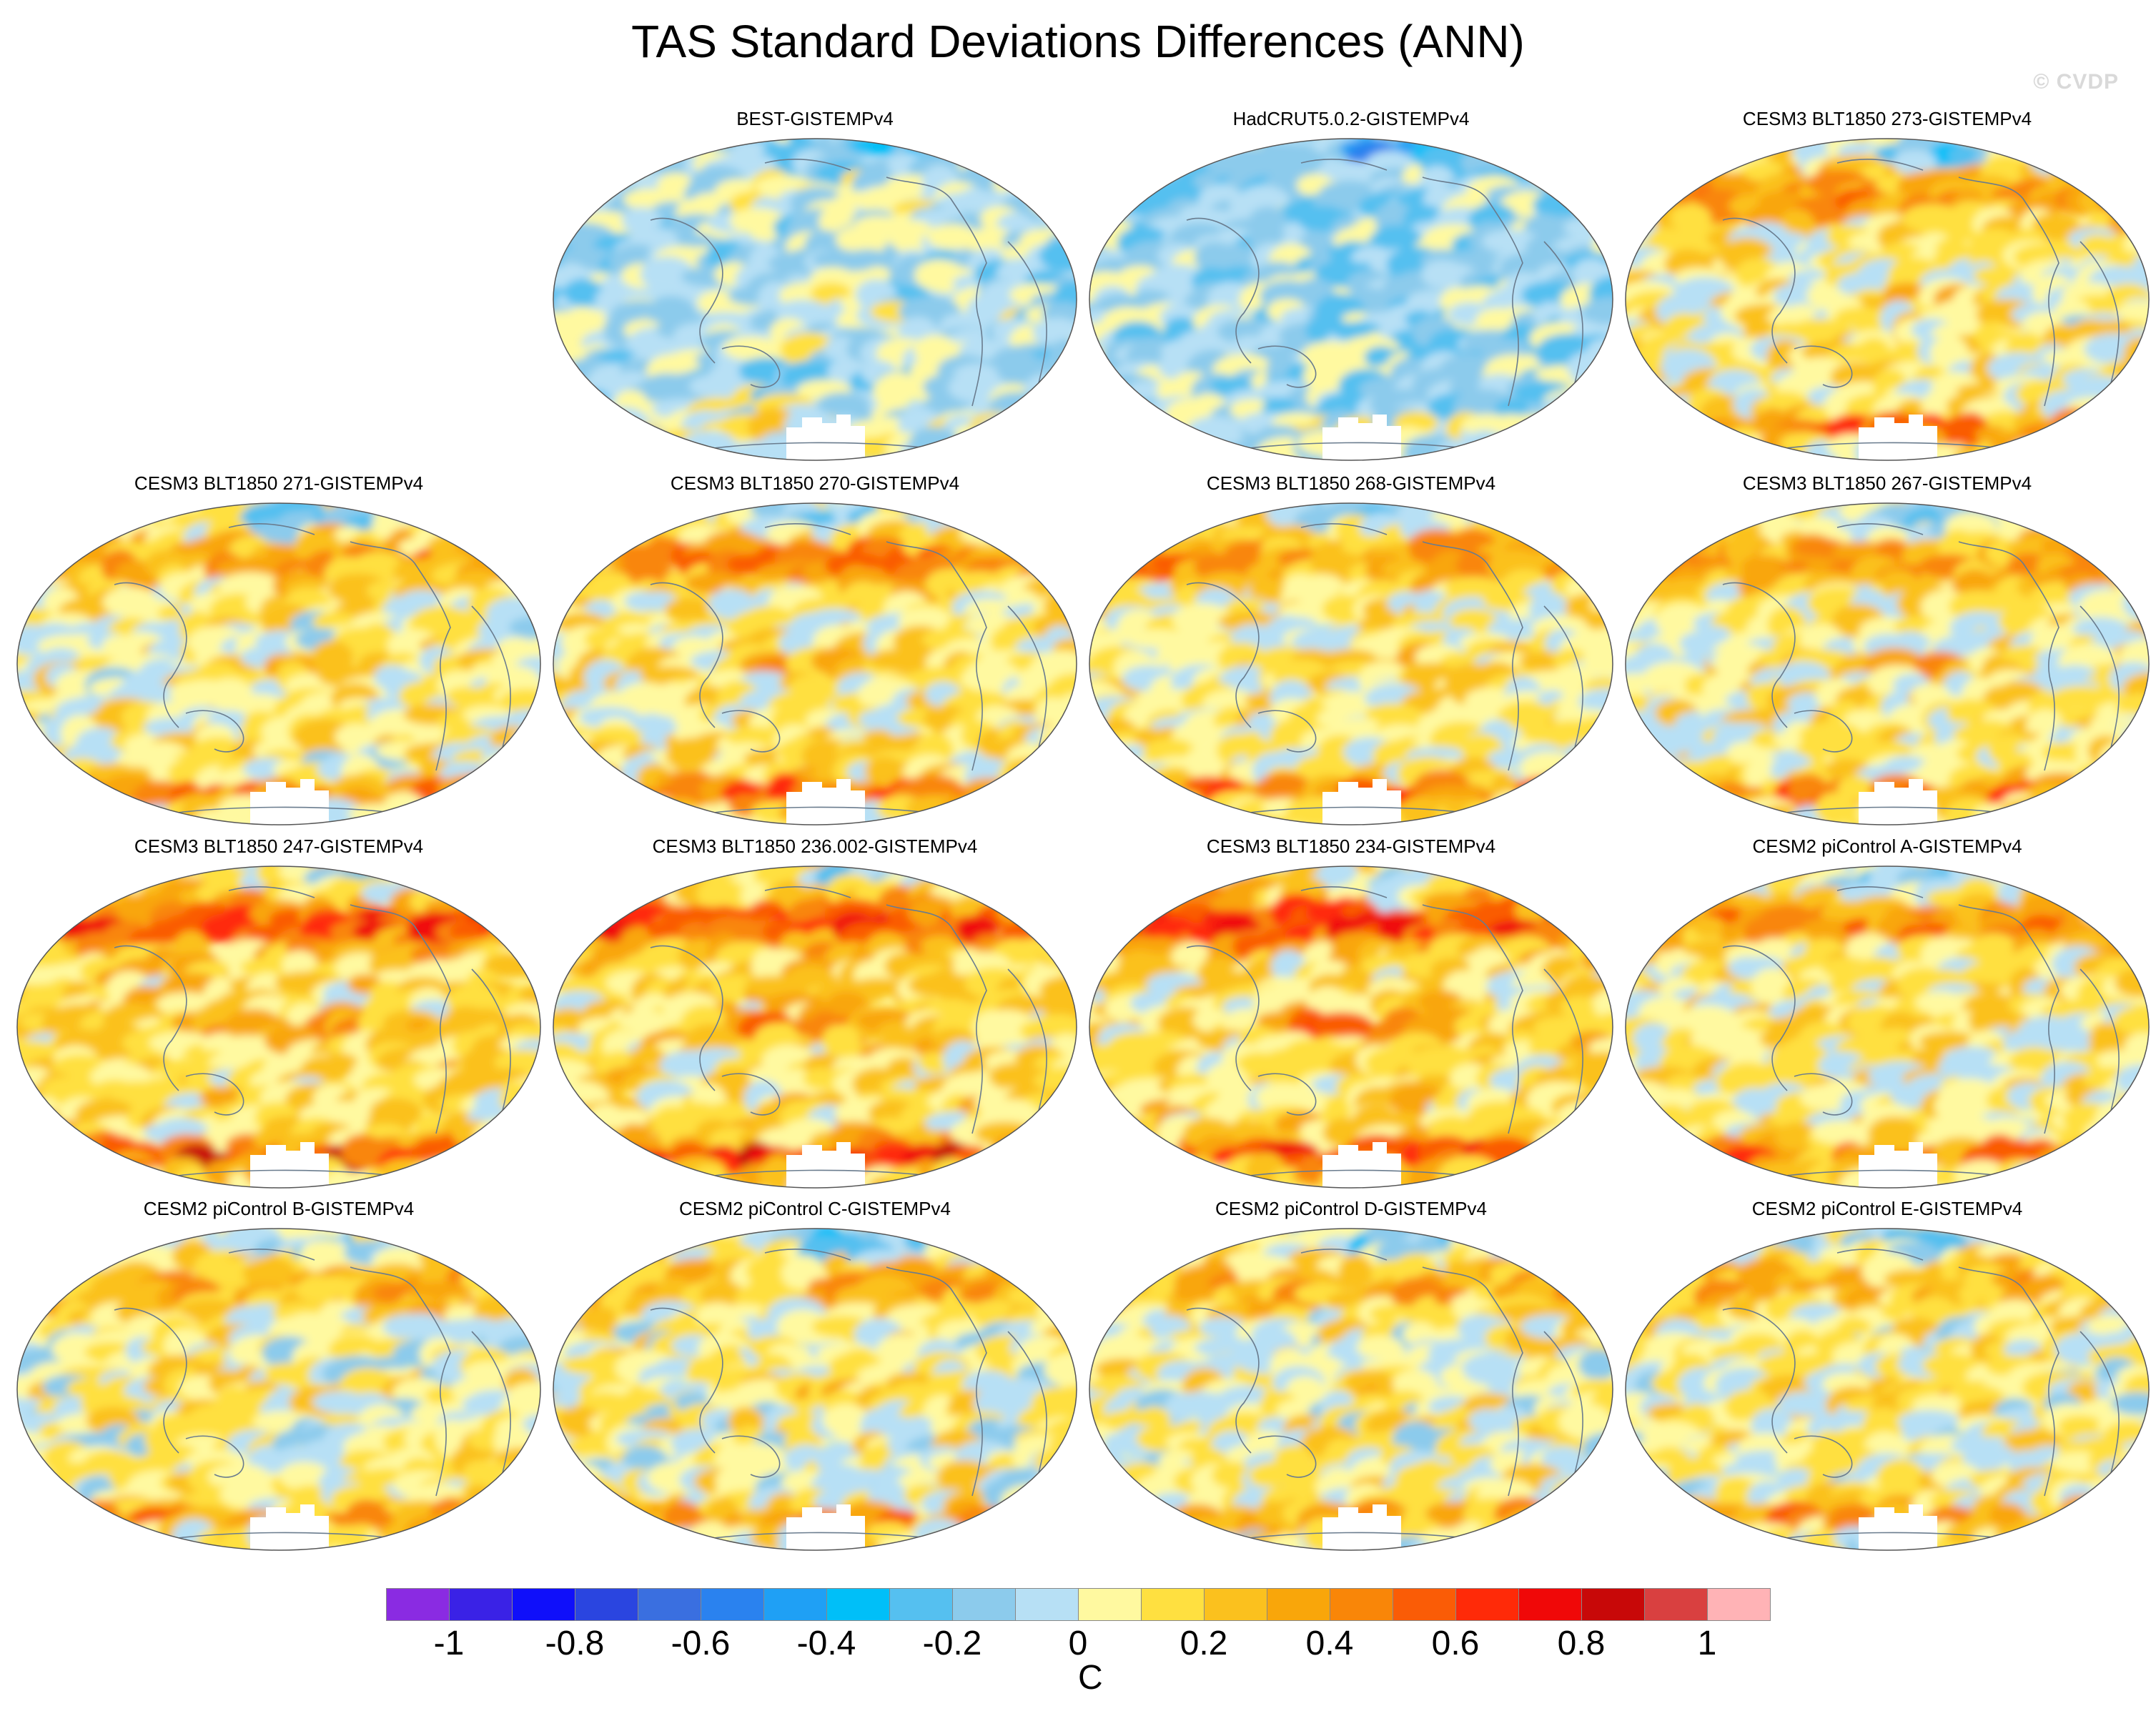 The height and width of the screenshot is (1716, 2156). I want to click on map-border, so click(1887, 300).